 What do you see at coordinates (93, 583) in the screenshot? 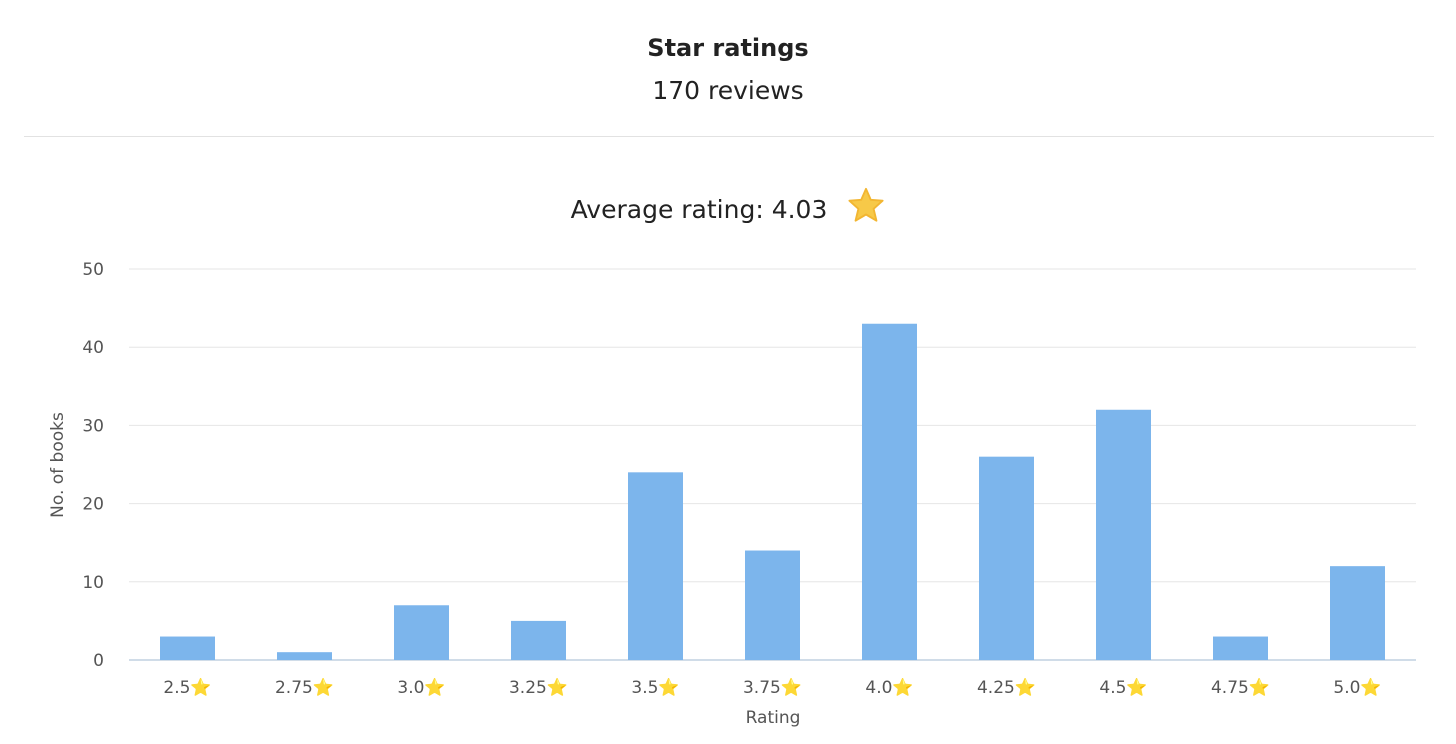
I see `y-tick-label: 10` at bounding box center [93, 583].